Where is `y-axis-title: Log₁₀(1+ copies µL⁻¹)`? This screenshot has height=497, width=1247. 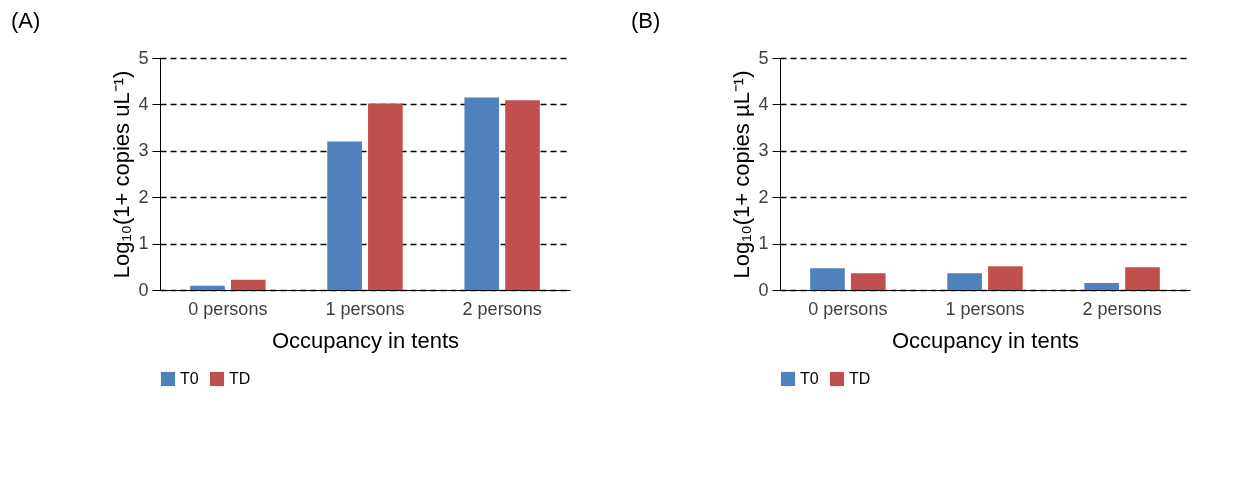 y-axis-title: Log₁₀(1+ copies µL⁻¹) is located at coordinates (742, 174).